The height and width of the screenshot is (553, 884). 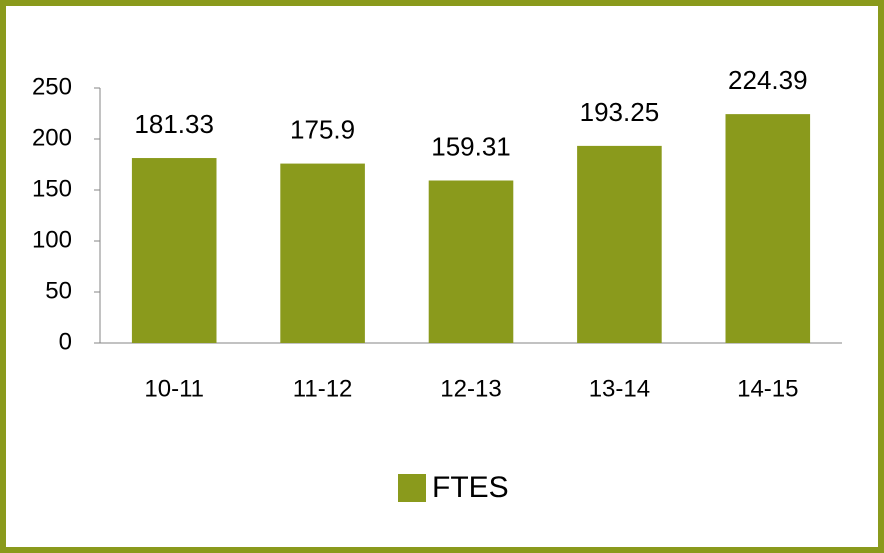 What do you see at coordinates (52, 137) in the screenshot?
I see `y-tick-label: 200` at bounding box center [52, 137].